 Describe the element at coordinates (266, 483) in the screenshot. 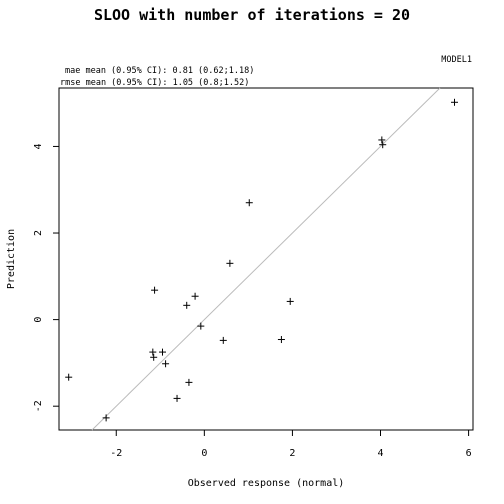

I see `x-axis-label: Observed response (normal)` at that location.